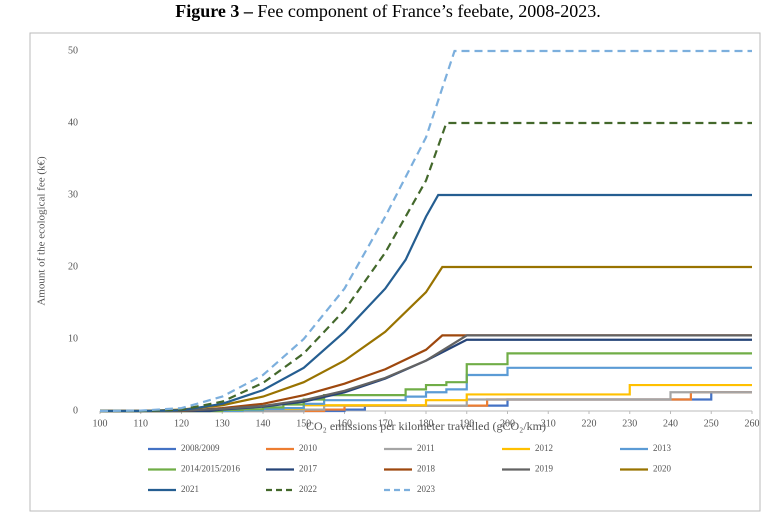 This screenshot has width=777, height=516. I want to click on x-tick-label: 100, so click(100, 423).